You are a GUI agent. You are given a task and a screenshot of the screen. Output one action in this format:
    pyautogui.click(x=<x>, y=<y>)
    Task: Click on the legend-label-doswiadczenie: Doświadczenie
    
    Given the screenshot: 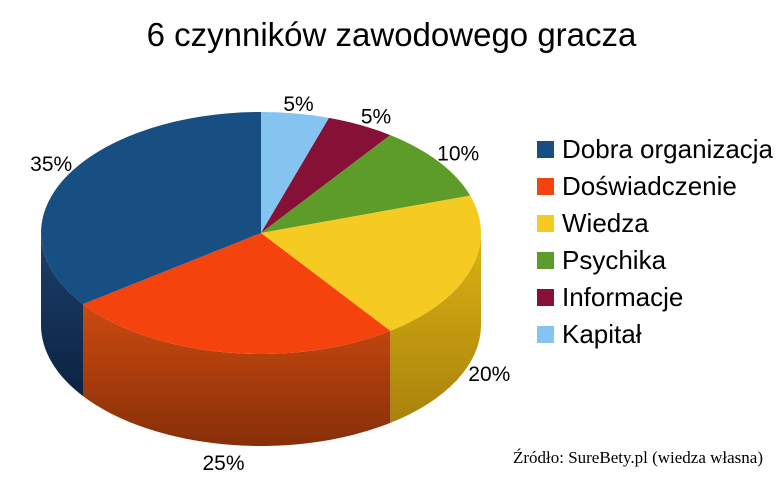 What is the action you would take?
    pyautogui.click(x=649, y=186)
    